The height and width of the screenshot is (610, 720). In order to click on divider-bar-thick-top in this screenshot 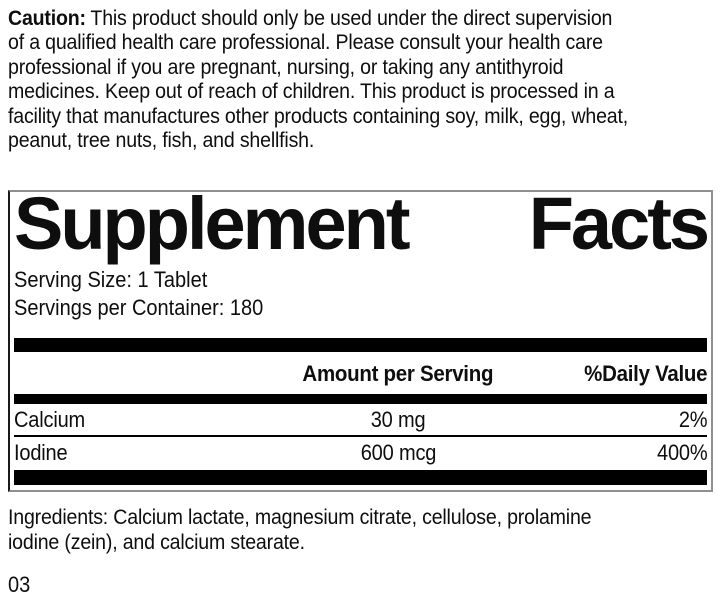, I will do `click(360, 345)`.